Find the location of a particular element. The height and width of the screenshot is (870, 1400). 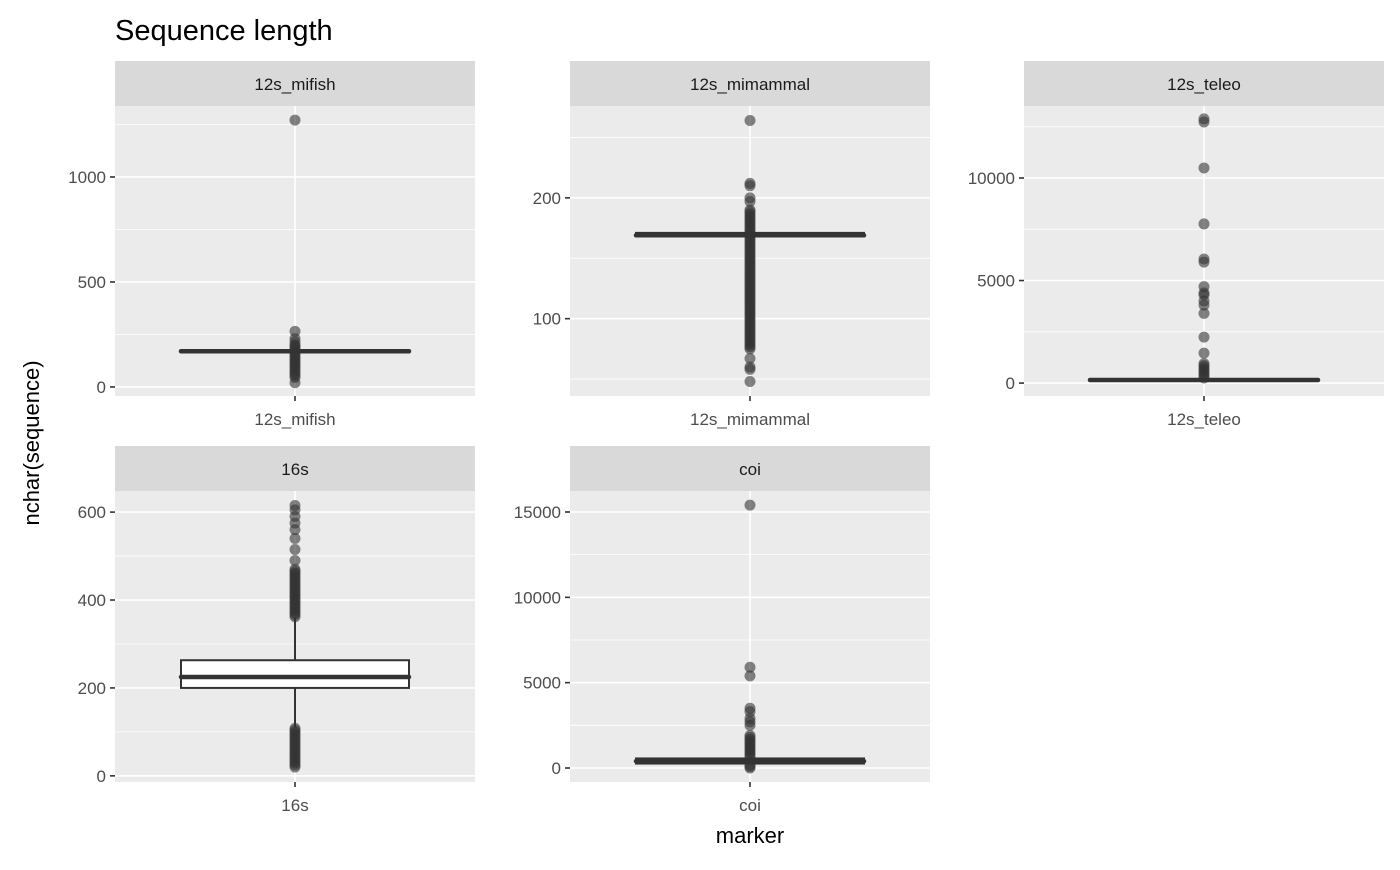

y-tick-label: 15000 is located at coordinates (537, 512).